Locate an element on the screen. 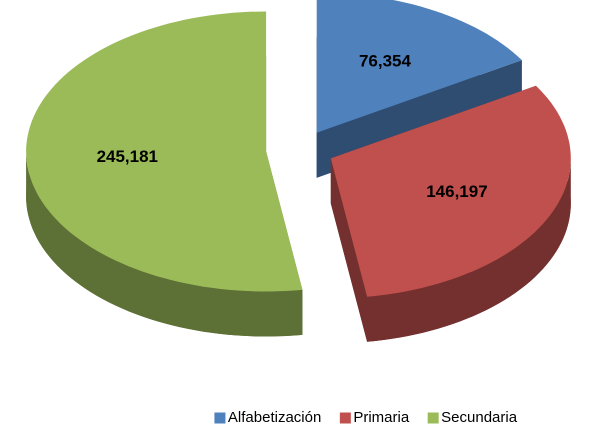  pie-slice is located at coordinates (419, 66).